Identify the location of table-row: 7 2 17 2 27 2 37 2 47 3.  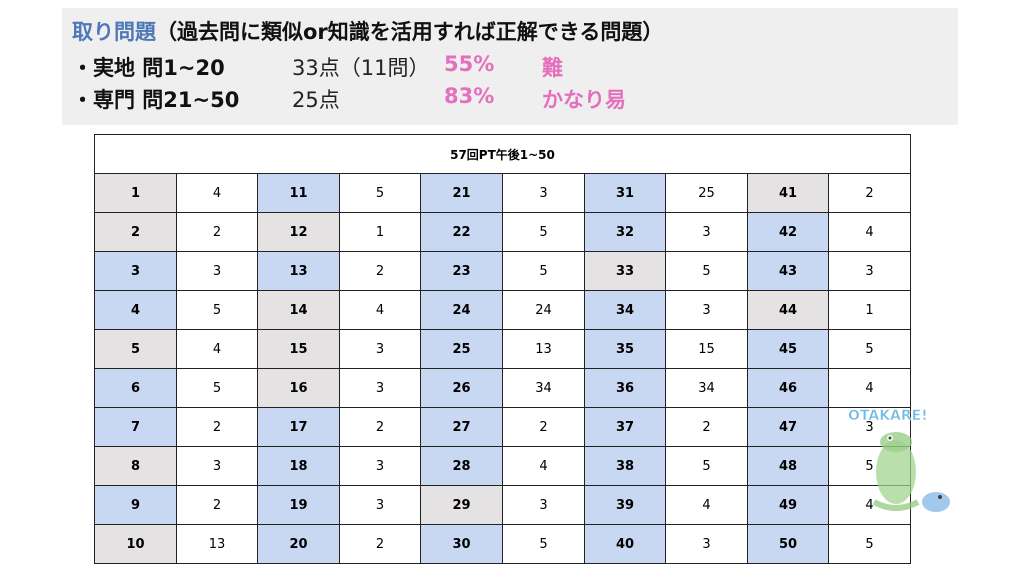
(502, 427).